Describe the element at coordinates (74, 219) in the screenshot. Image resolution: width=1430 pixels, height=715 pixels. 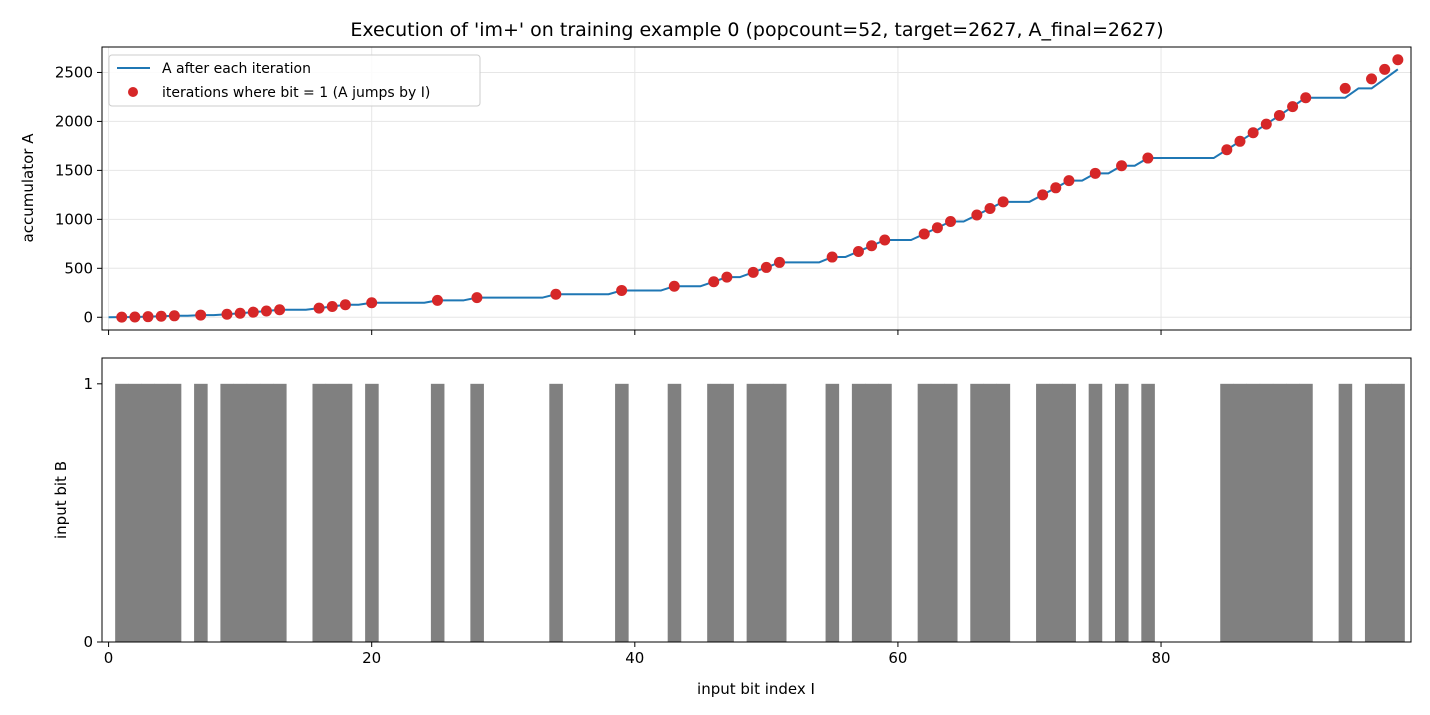
I see `top-y-tick-label: 1000` at that location.